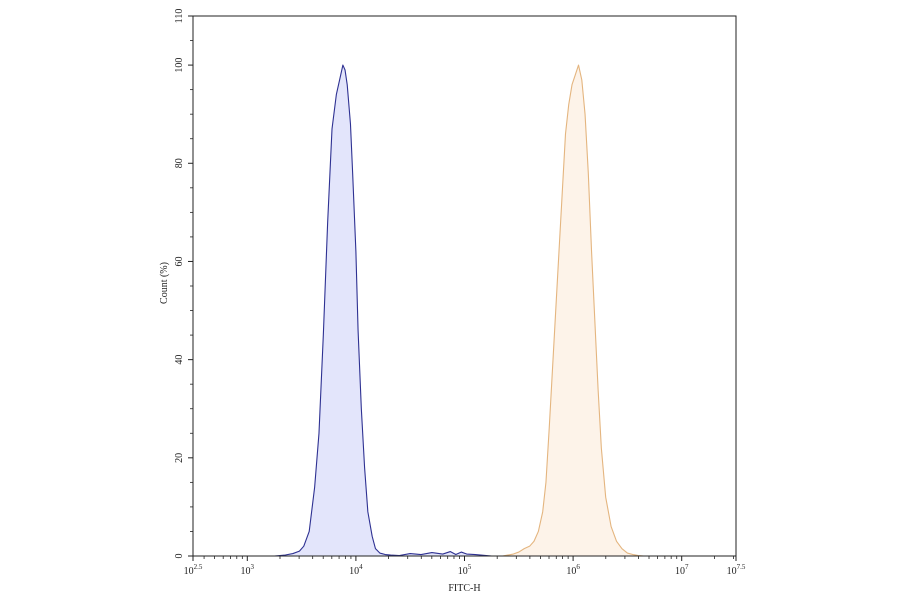 This screenshot has width=900, height=594. What do you see at coordinates (193, 570) in the screenshot?
I see `x-tick-label: 102.5` at bounding box center [193, 570].